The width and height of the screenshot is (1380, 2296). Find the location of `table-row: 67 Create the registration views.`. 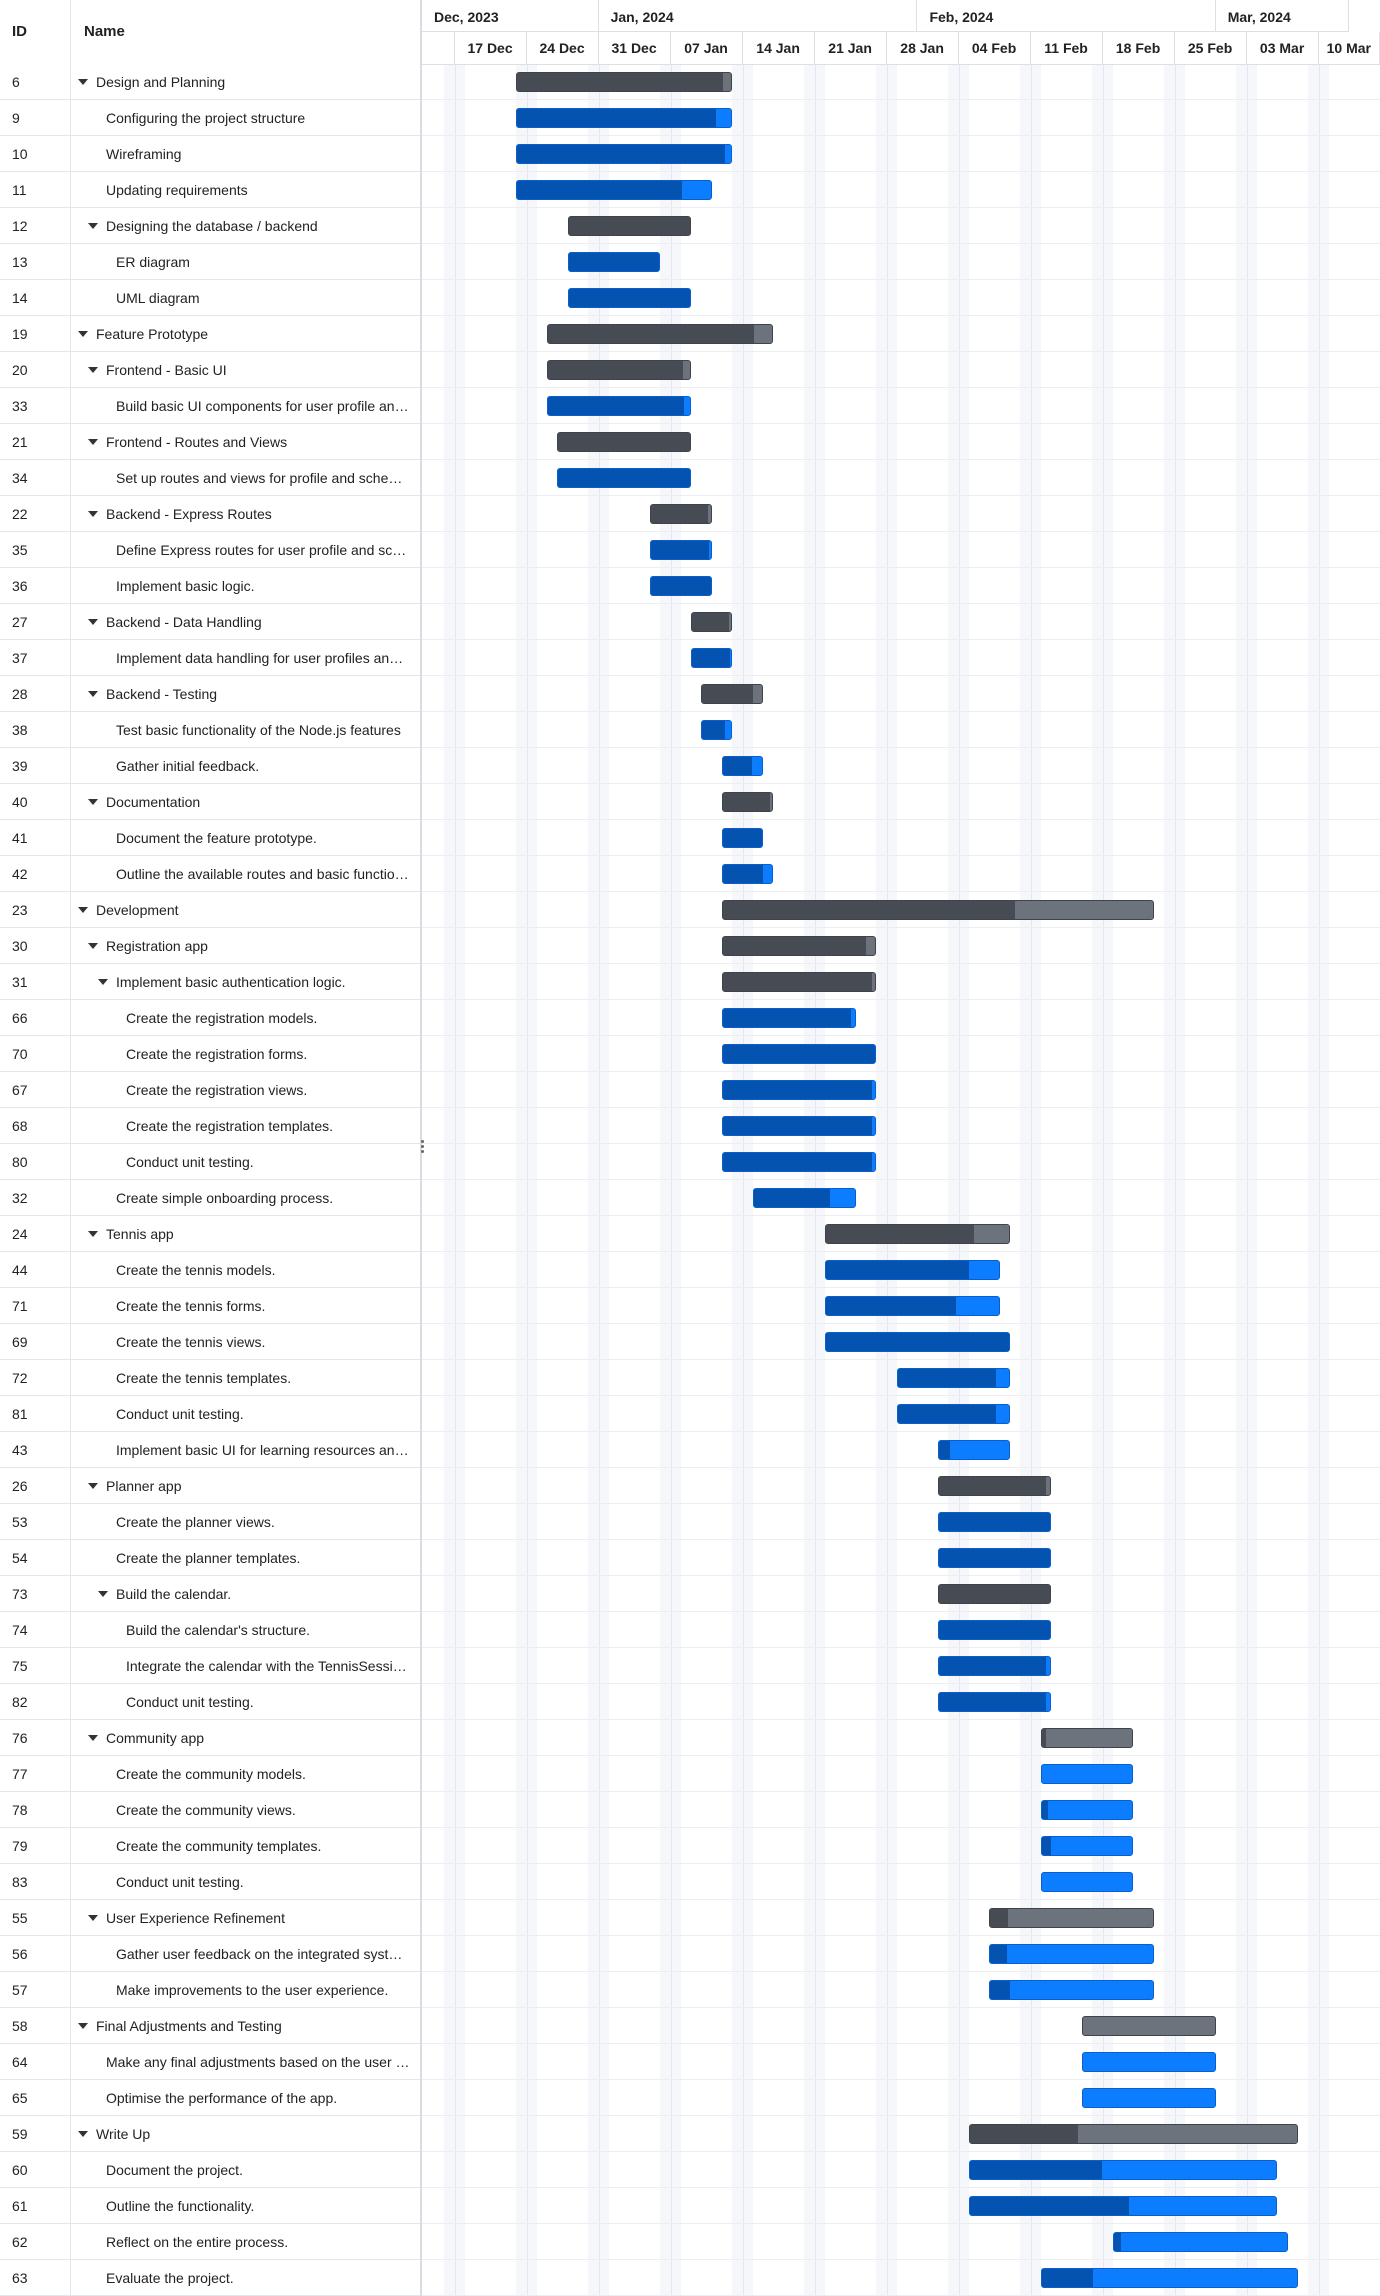

table-row: 67 Create the registration views. is located at coordinates (210, 1090).